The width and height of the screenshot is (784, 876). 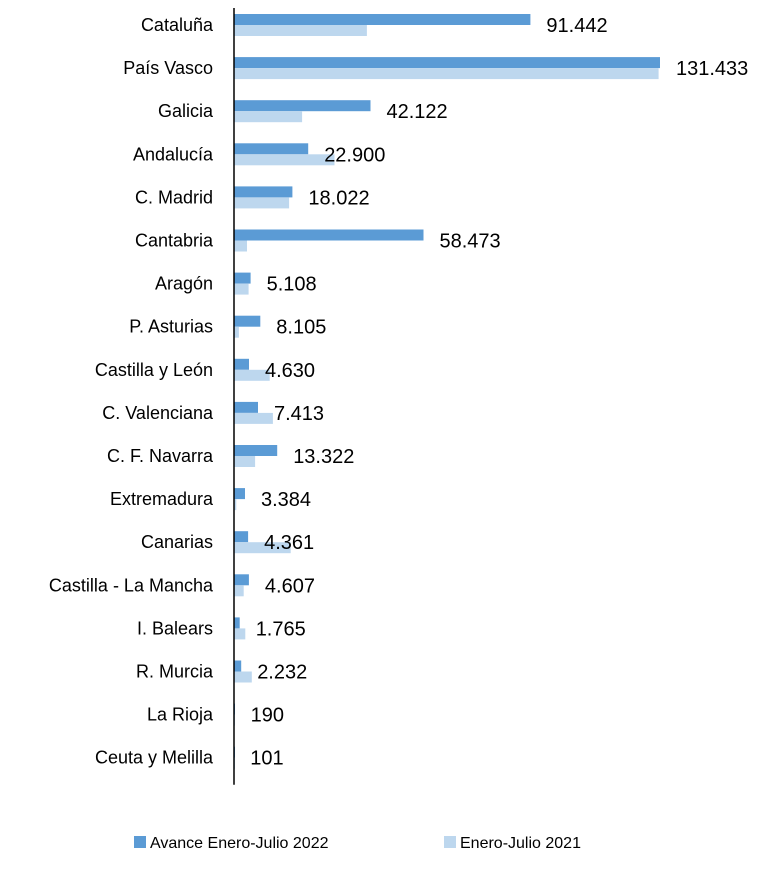 What do you see at coordinates (177, 25) in the screenshot?
I see `category-label: Cataluña` at bounding box center [177, 25].